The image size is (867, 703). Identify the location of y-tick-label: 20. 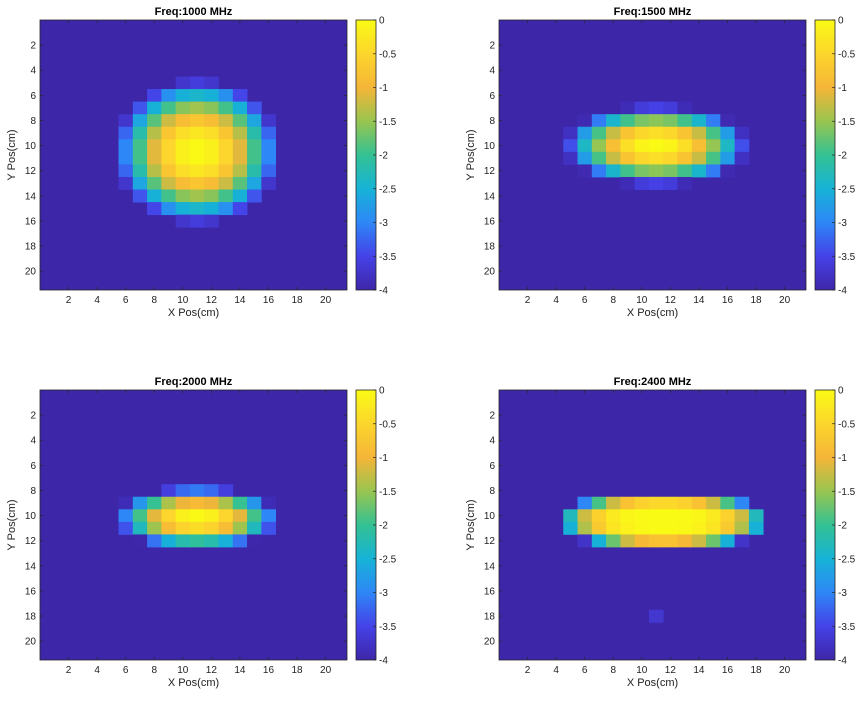
(31, 272).